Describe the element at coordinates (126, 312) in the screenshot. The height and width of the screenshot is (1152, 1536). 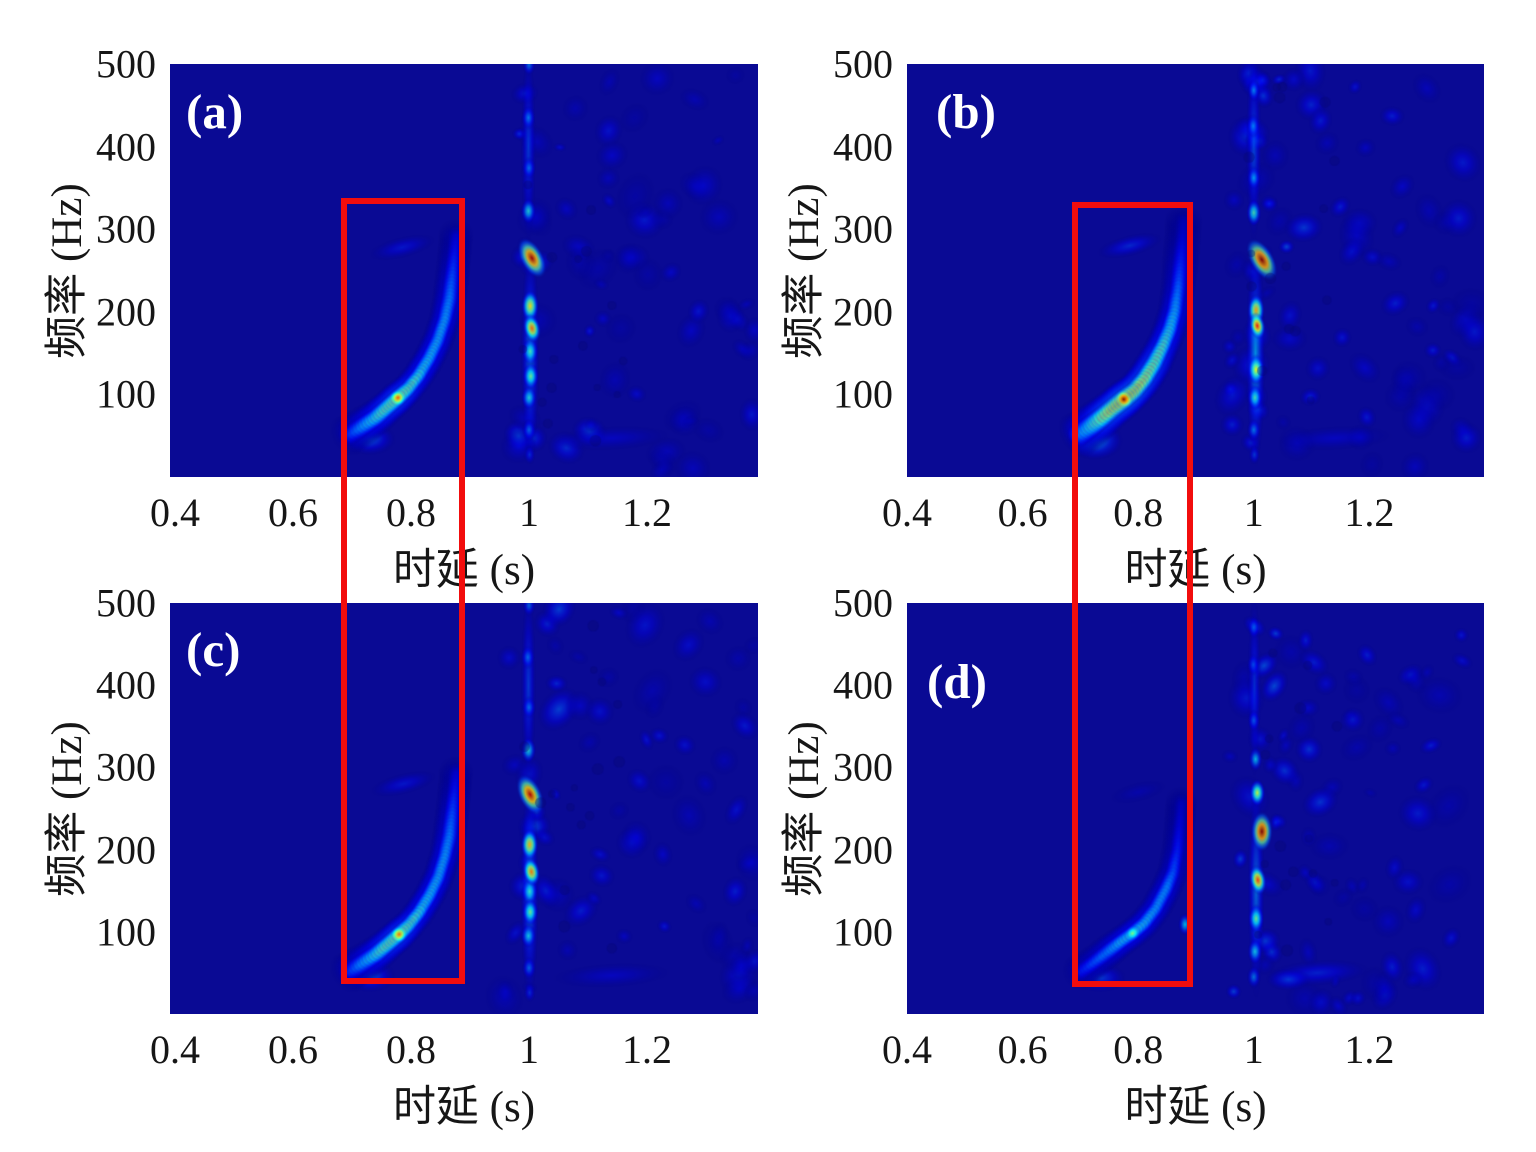
I see `panel-a-ytick-200: 200` at that location.